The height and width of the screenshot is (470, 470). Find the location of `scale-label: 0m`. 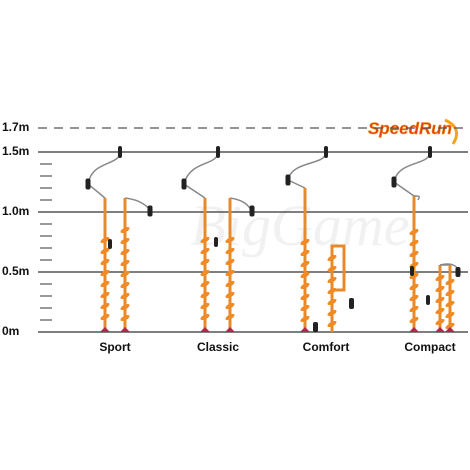

scale-label: 0m is located at coordinates (10, 331).